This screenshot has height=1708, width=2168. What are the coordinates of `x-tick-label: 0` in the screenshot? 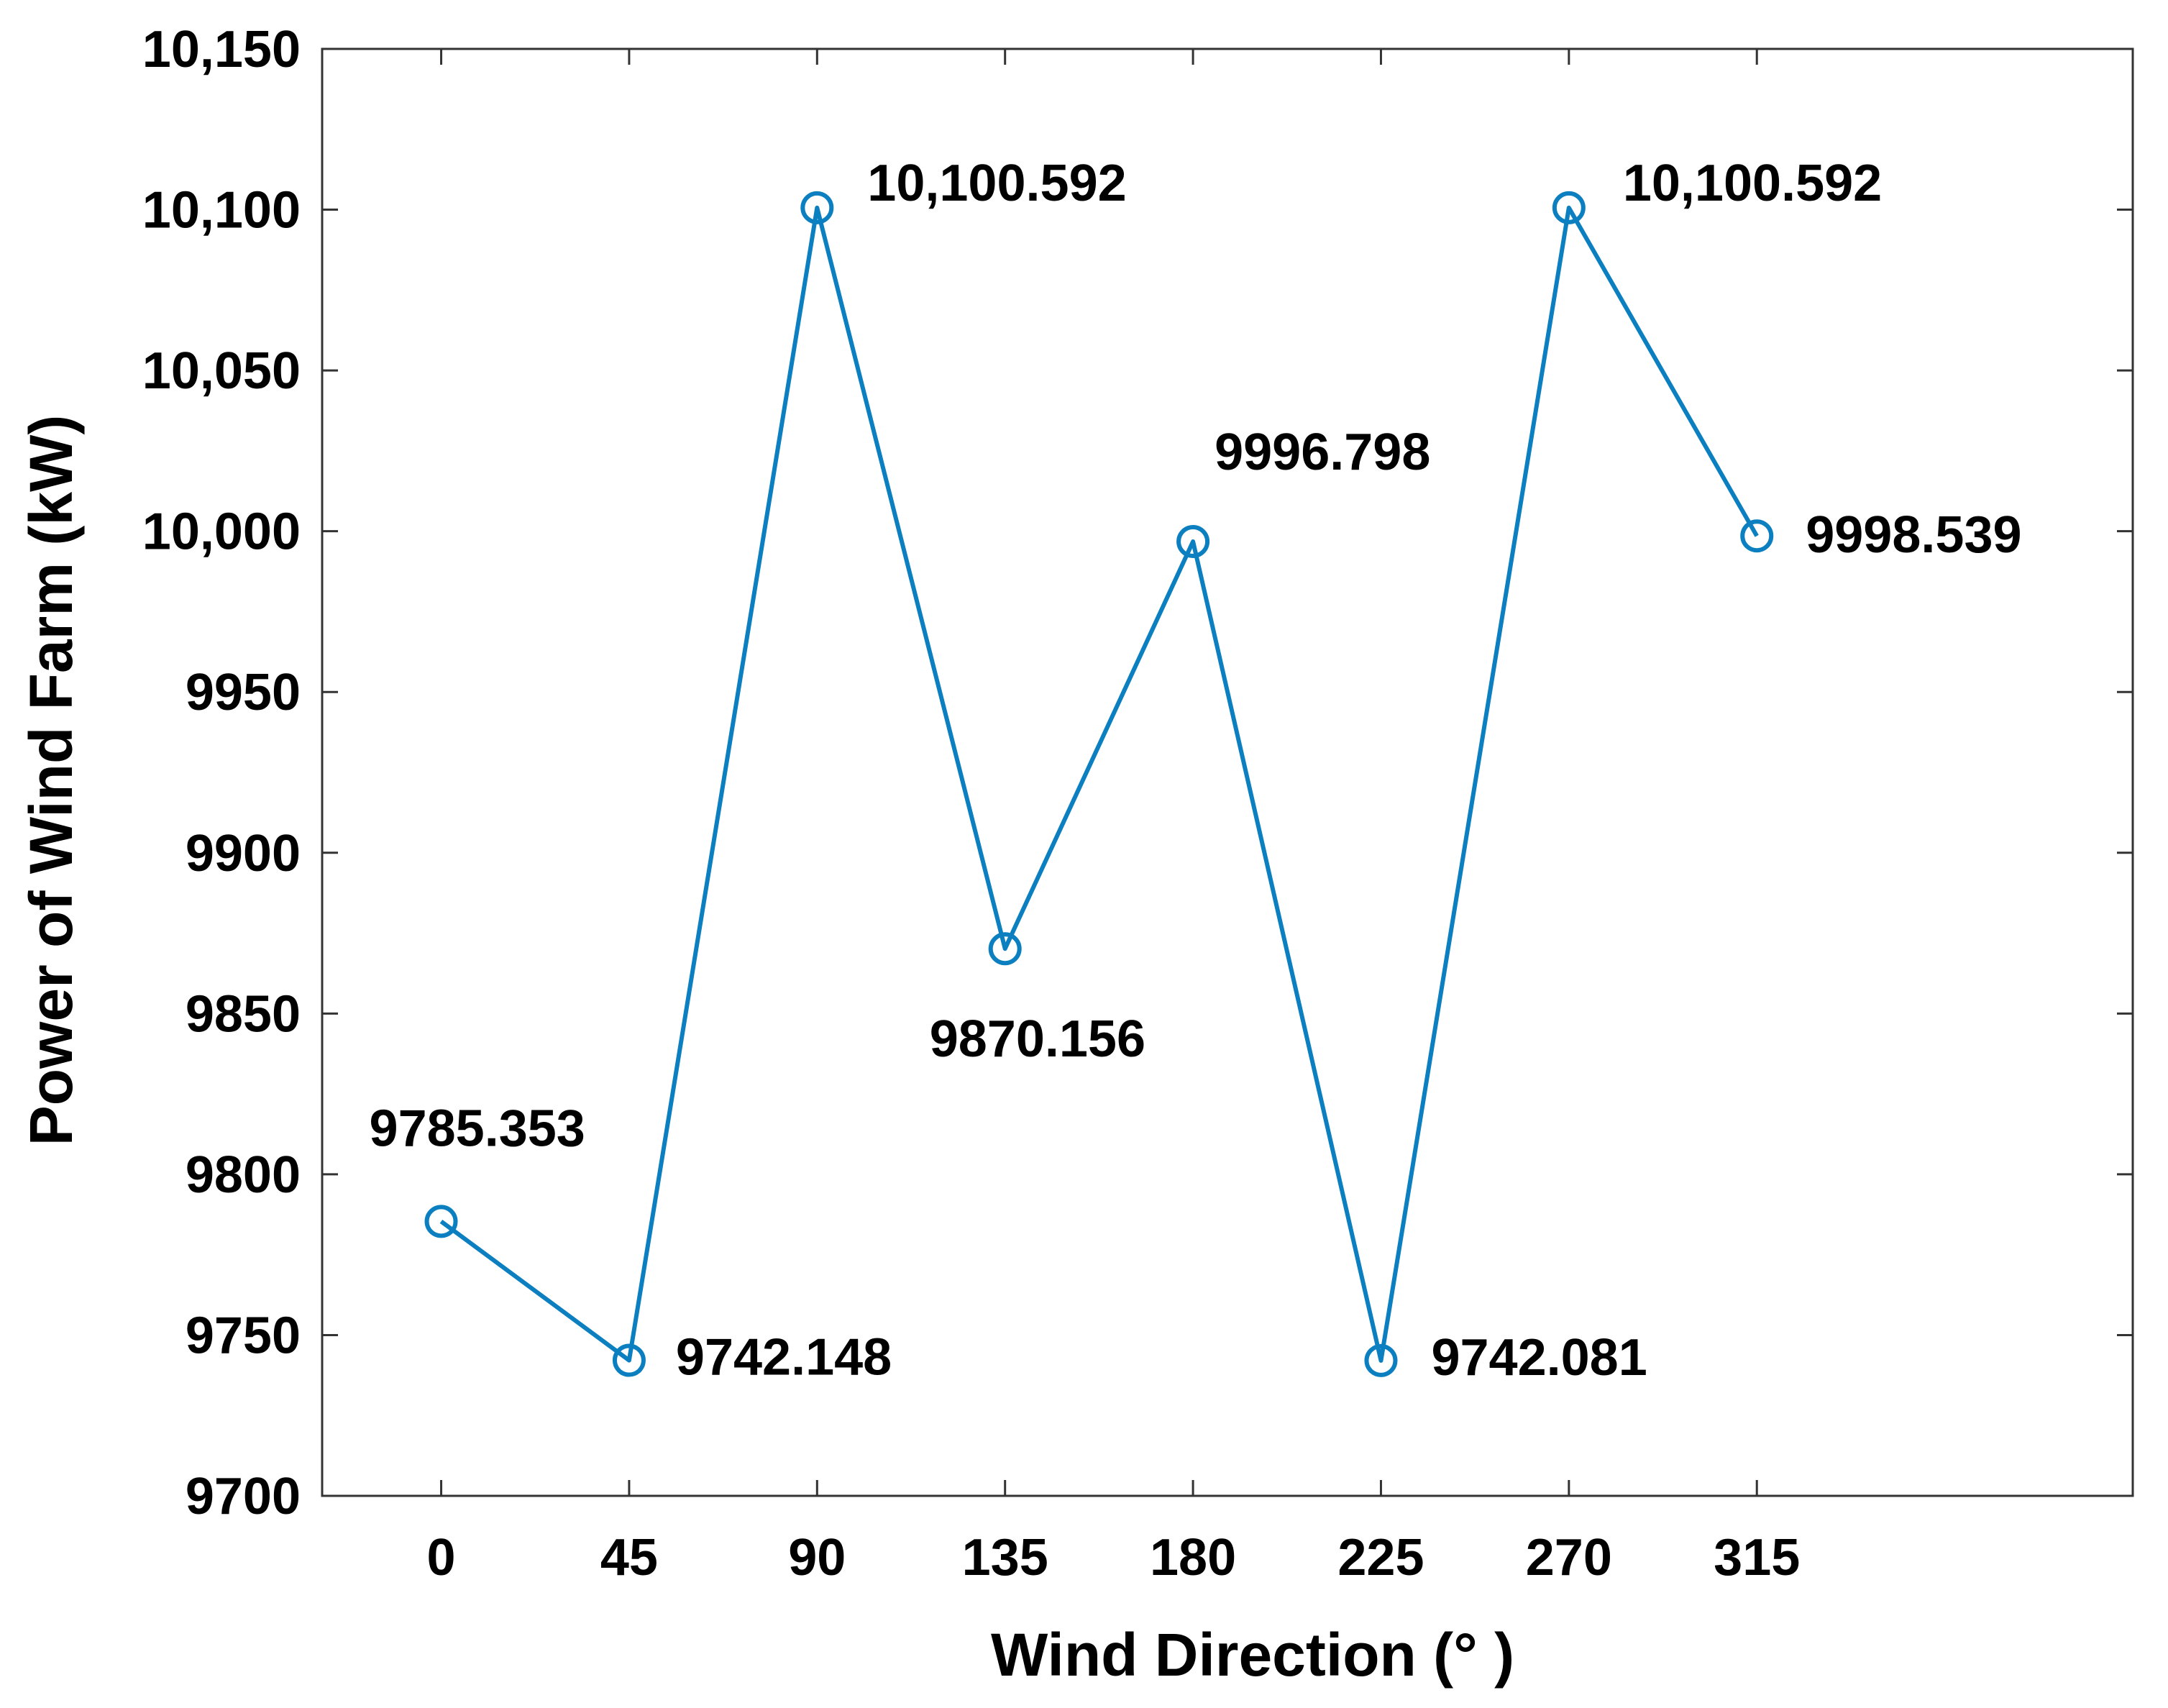 It's located at (441, 1557).